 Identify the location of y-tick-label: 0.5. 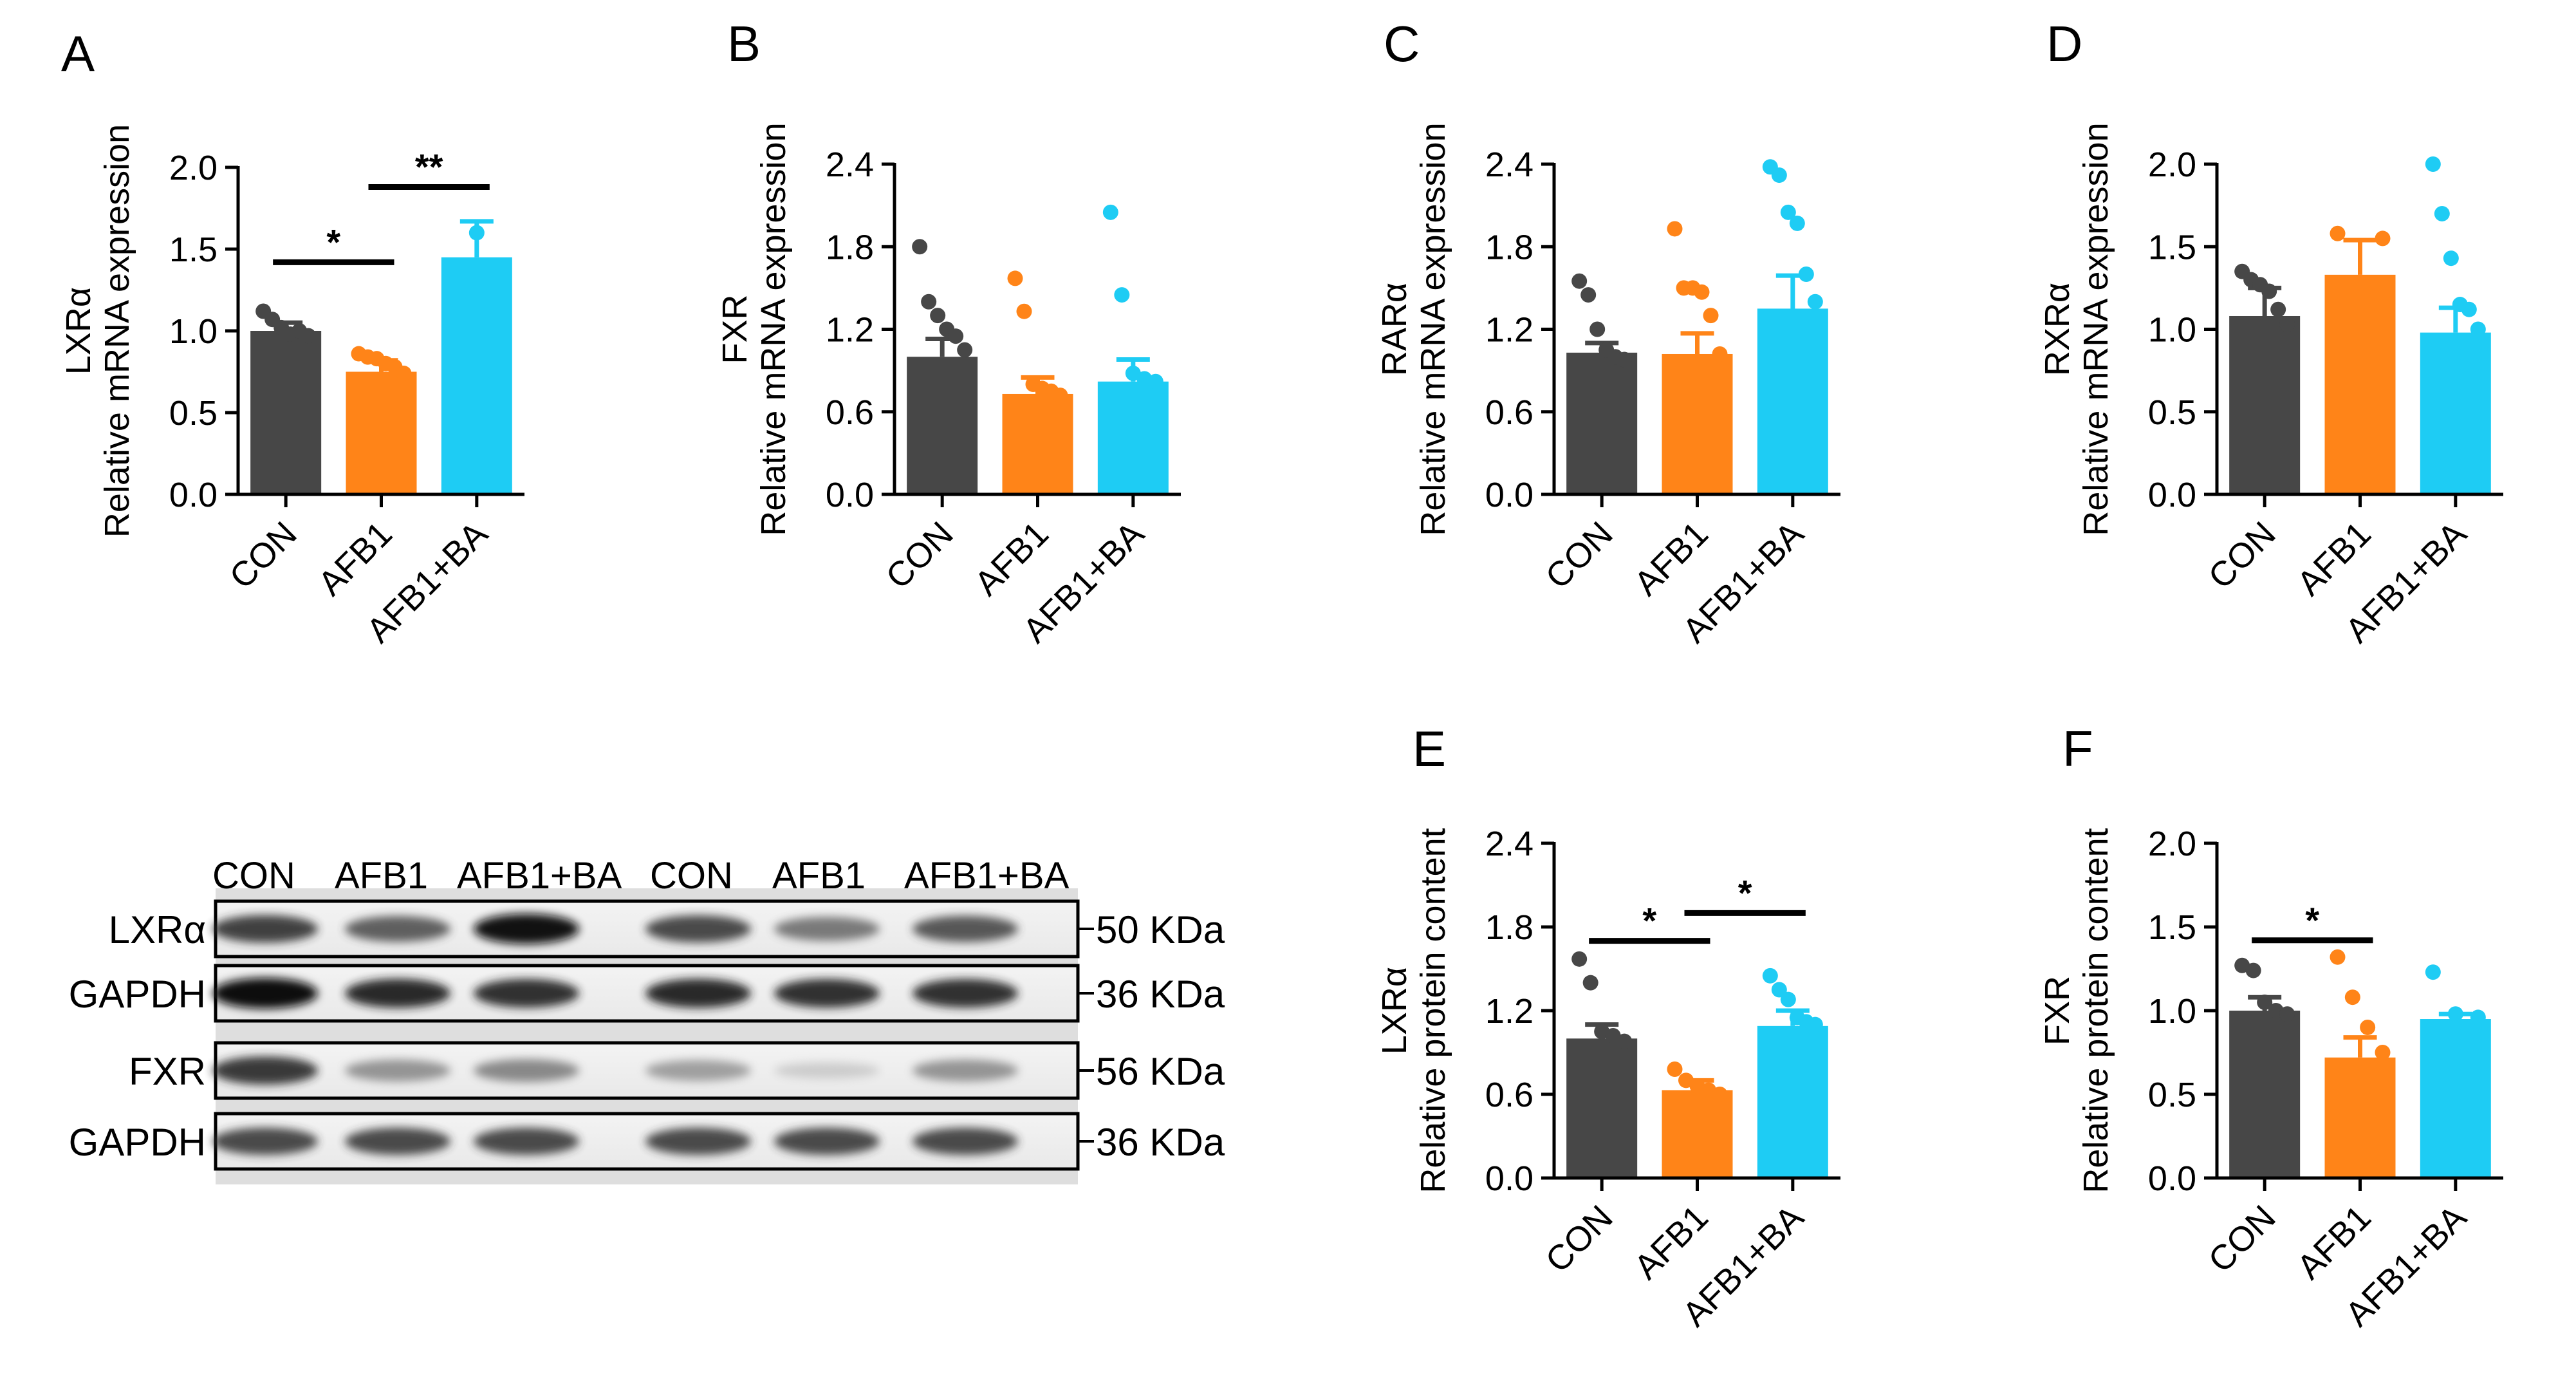
(2172, 1095).